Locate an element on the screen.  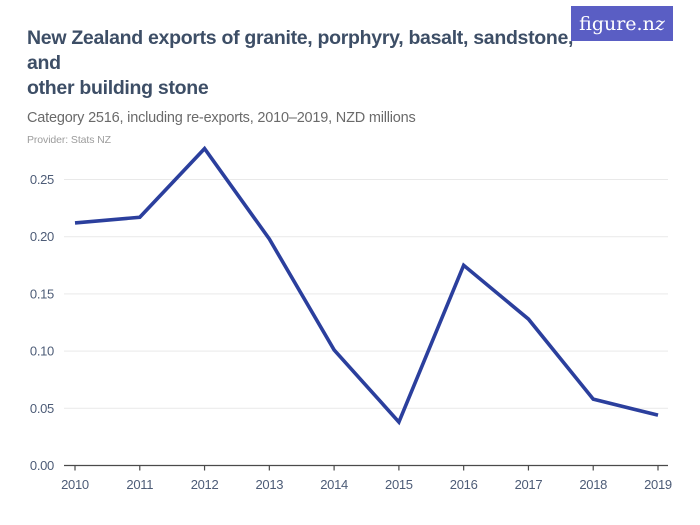
x-axis-tick-label: 2015 is located at coordinates (399, 484).